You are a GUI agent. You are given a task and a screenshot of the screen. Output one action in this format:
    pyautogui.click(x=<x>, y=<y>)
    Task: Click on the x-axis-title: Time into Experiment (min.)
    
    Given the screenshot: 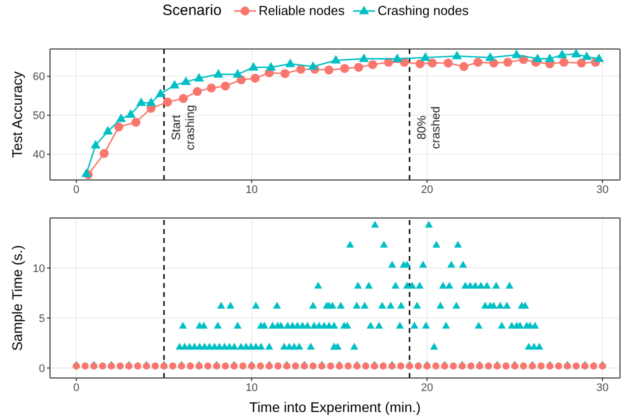 What is the action you would take?
    pyautogui.click(x=335, y=407)
    